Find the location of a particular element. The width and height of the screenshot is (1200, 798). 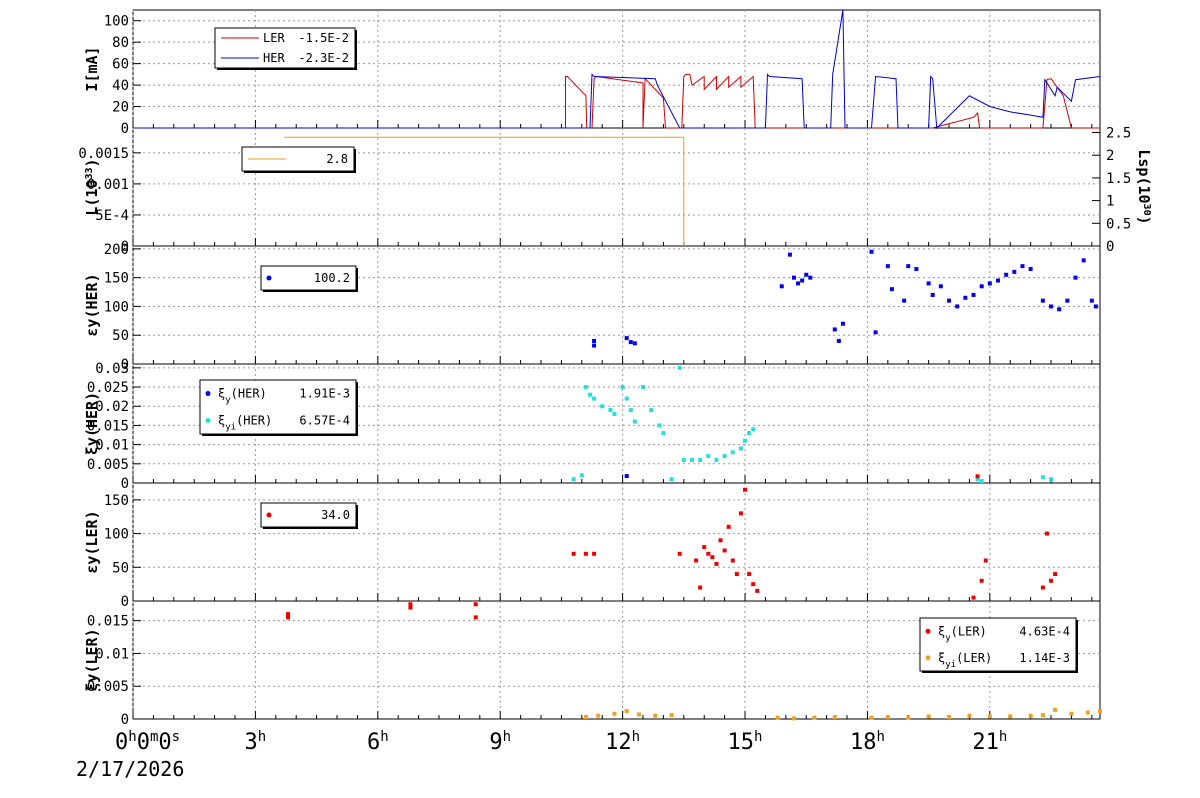

legend-value: 2.8 is located at coordinates (337, 159).